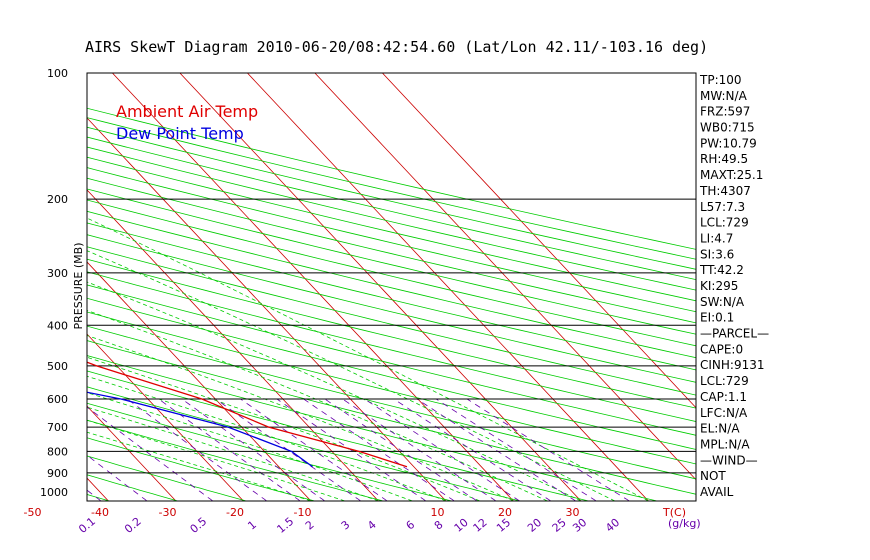  What do you see at coordinates (54, 283) in the screenshot?
I see `pressure-axis: 100 200 300 400 500 600 700 800 900 1000` at bounding box center [54, 283].